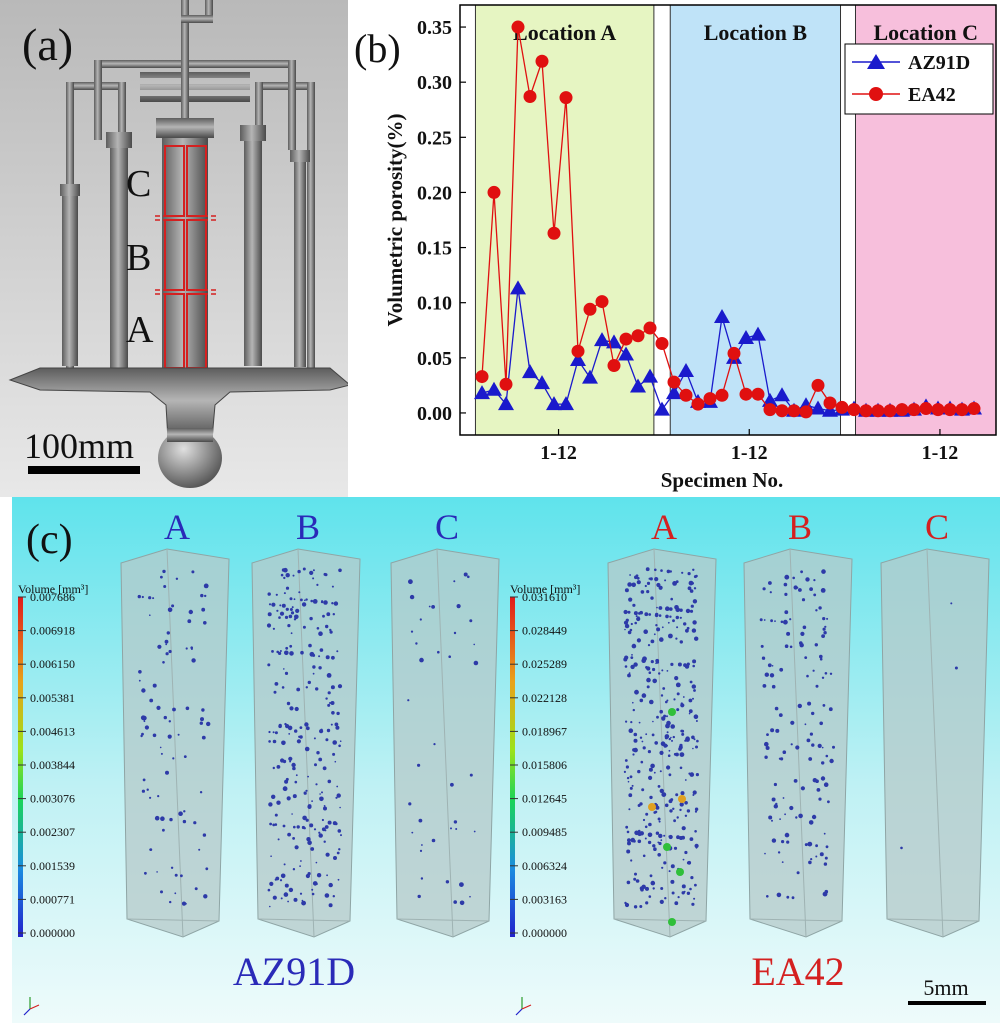 The height and width of the screenshot is (1028, 1000). I want to click on y-tick-label: 0.00, so click(434, 414).